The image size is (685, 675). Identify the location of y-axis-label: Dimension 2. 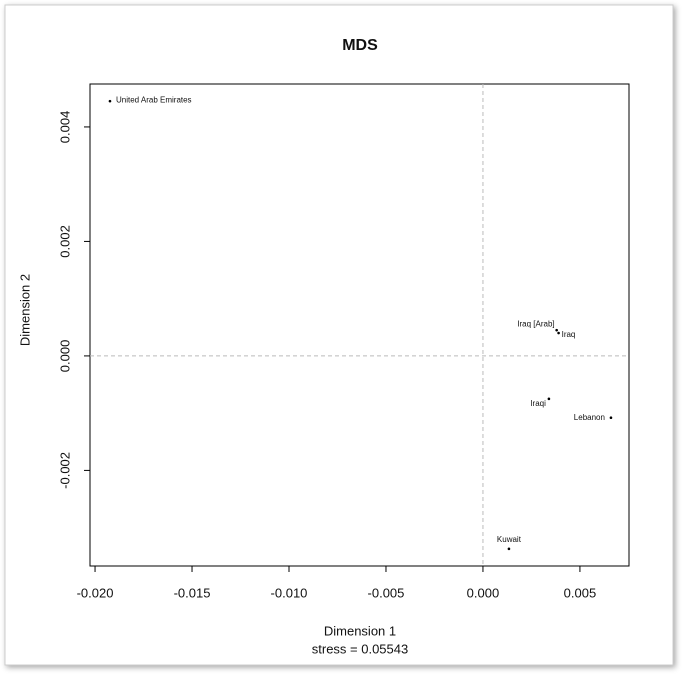
(24, 310).